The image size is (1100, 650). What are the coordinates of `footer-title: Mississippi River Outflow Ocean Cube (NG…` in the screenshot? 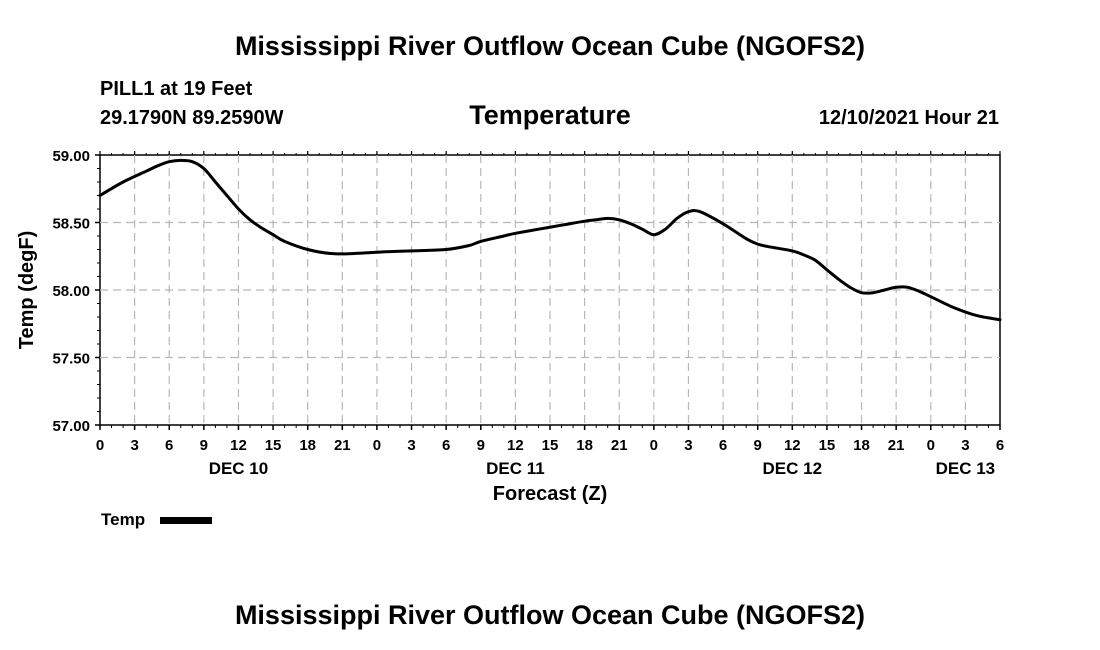 It's located at (550, 615).